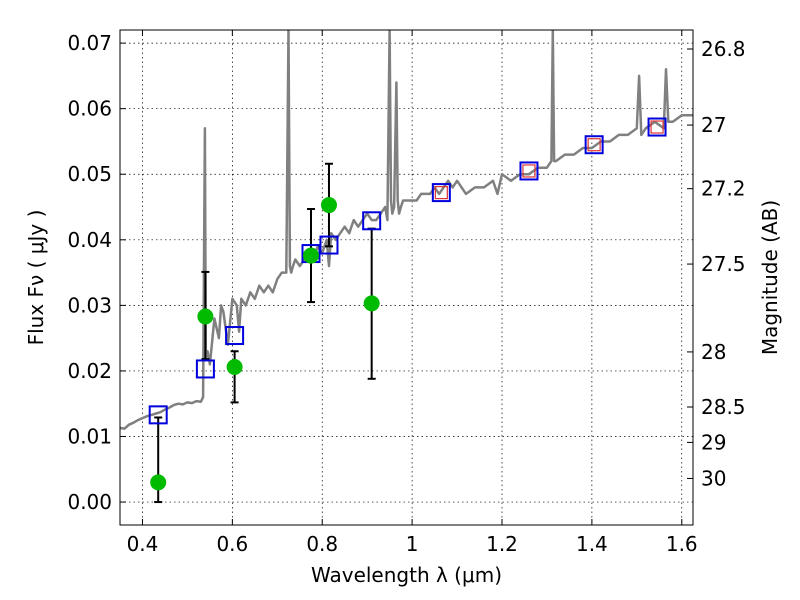 Image resolution: width=800 pixels, height=600 pixels. What do you see at coordinates (232, 544) in the screenshot?
I see `x-tick-label: 0.6` at bounding box center [232, 544].